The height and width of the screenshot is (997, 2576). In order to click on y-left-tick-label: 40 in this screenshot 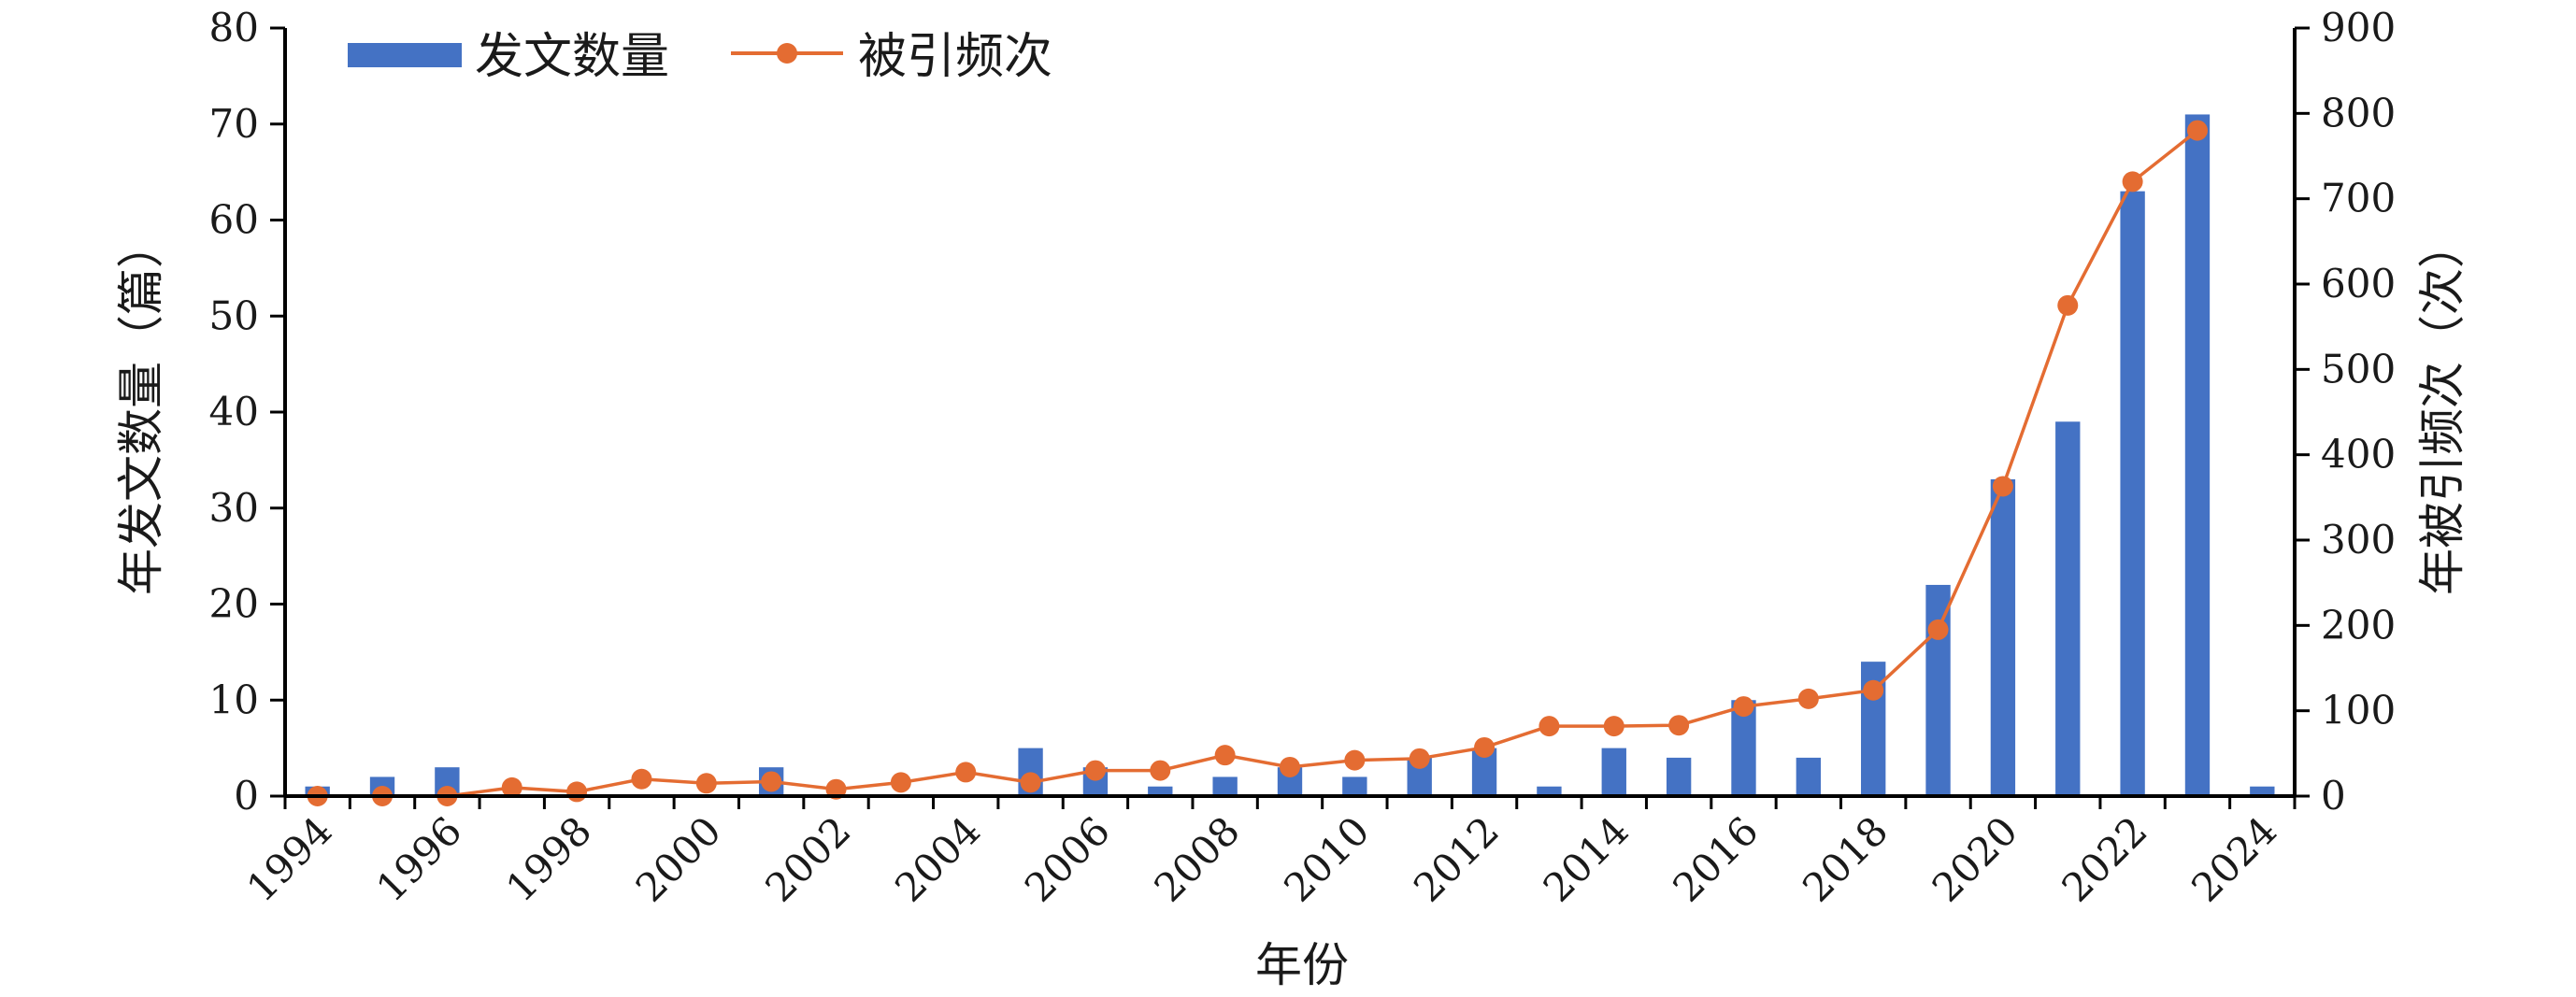, I will do `click(234, 411)`.